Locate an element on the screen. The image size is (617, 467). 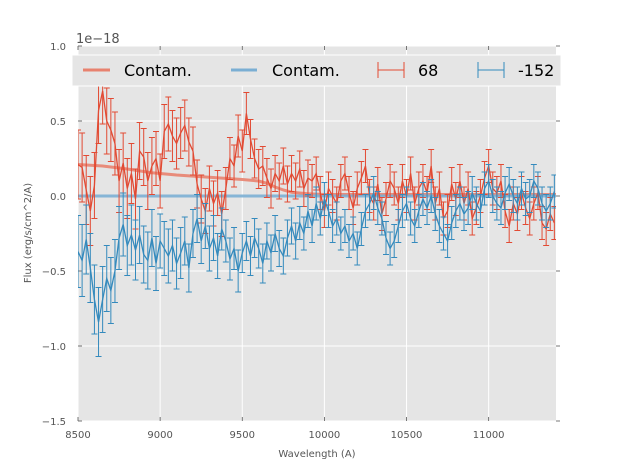
y-tick-label: −0.5 is located at coordinates (54, 272).